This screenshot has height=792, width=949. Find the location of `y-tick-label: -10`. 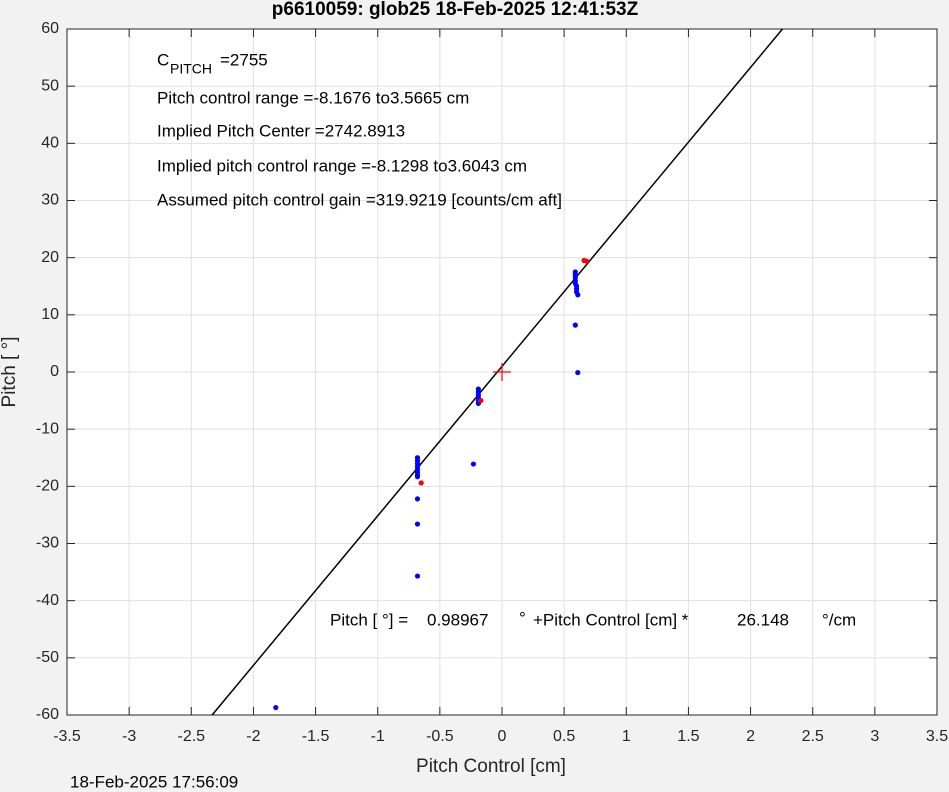

y-tick-label: -10 is located at coordinates (47, 428).